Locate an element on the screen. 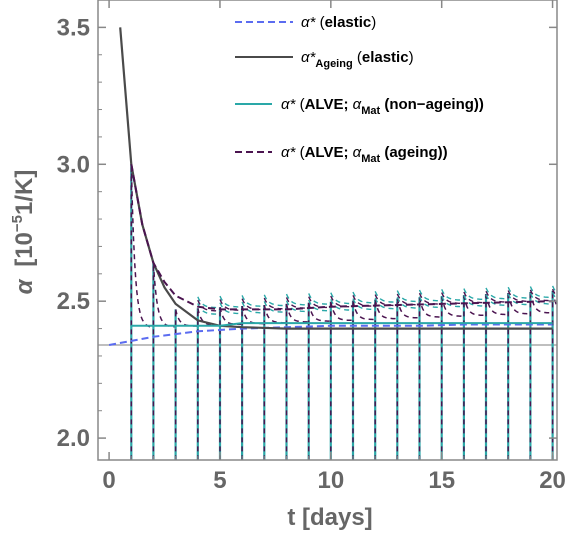 This screenshot has height=543, width=578. legend-subscript: Ageing is located at coordinates (333, 64).